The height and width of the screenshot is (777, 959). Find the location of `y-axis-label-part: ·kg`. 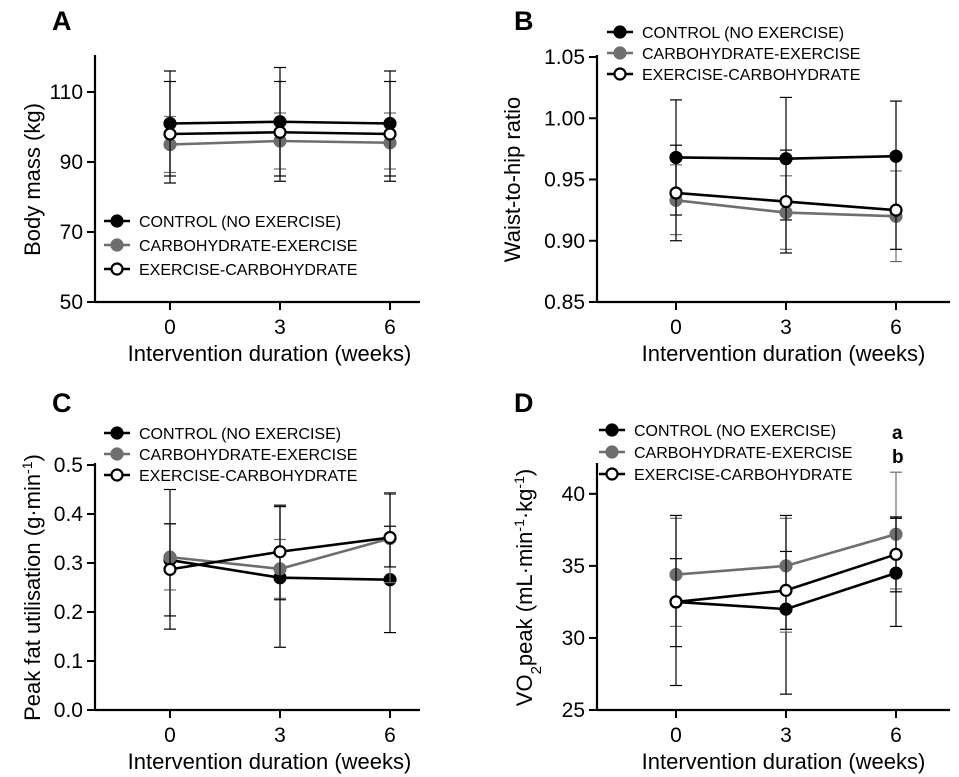

y-axis-label-part: ·kg is located at coordinates (524, 504).